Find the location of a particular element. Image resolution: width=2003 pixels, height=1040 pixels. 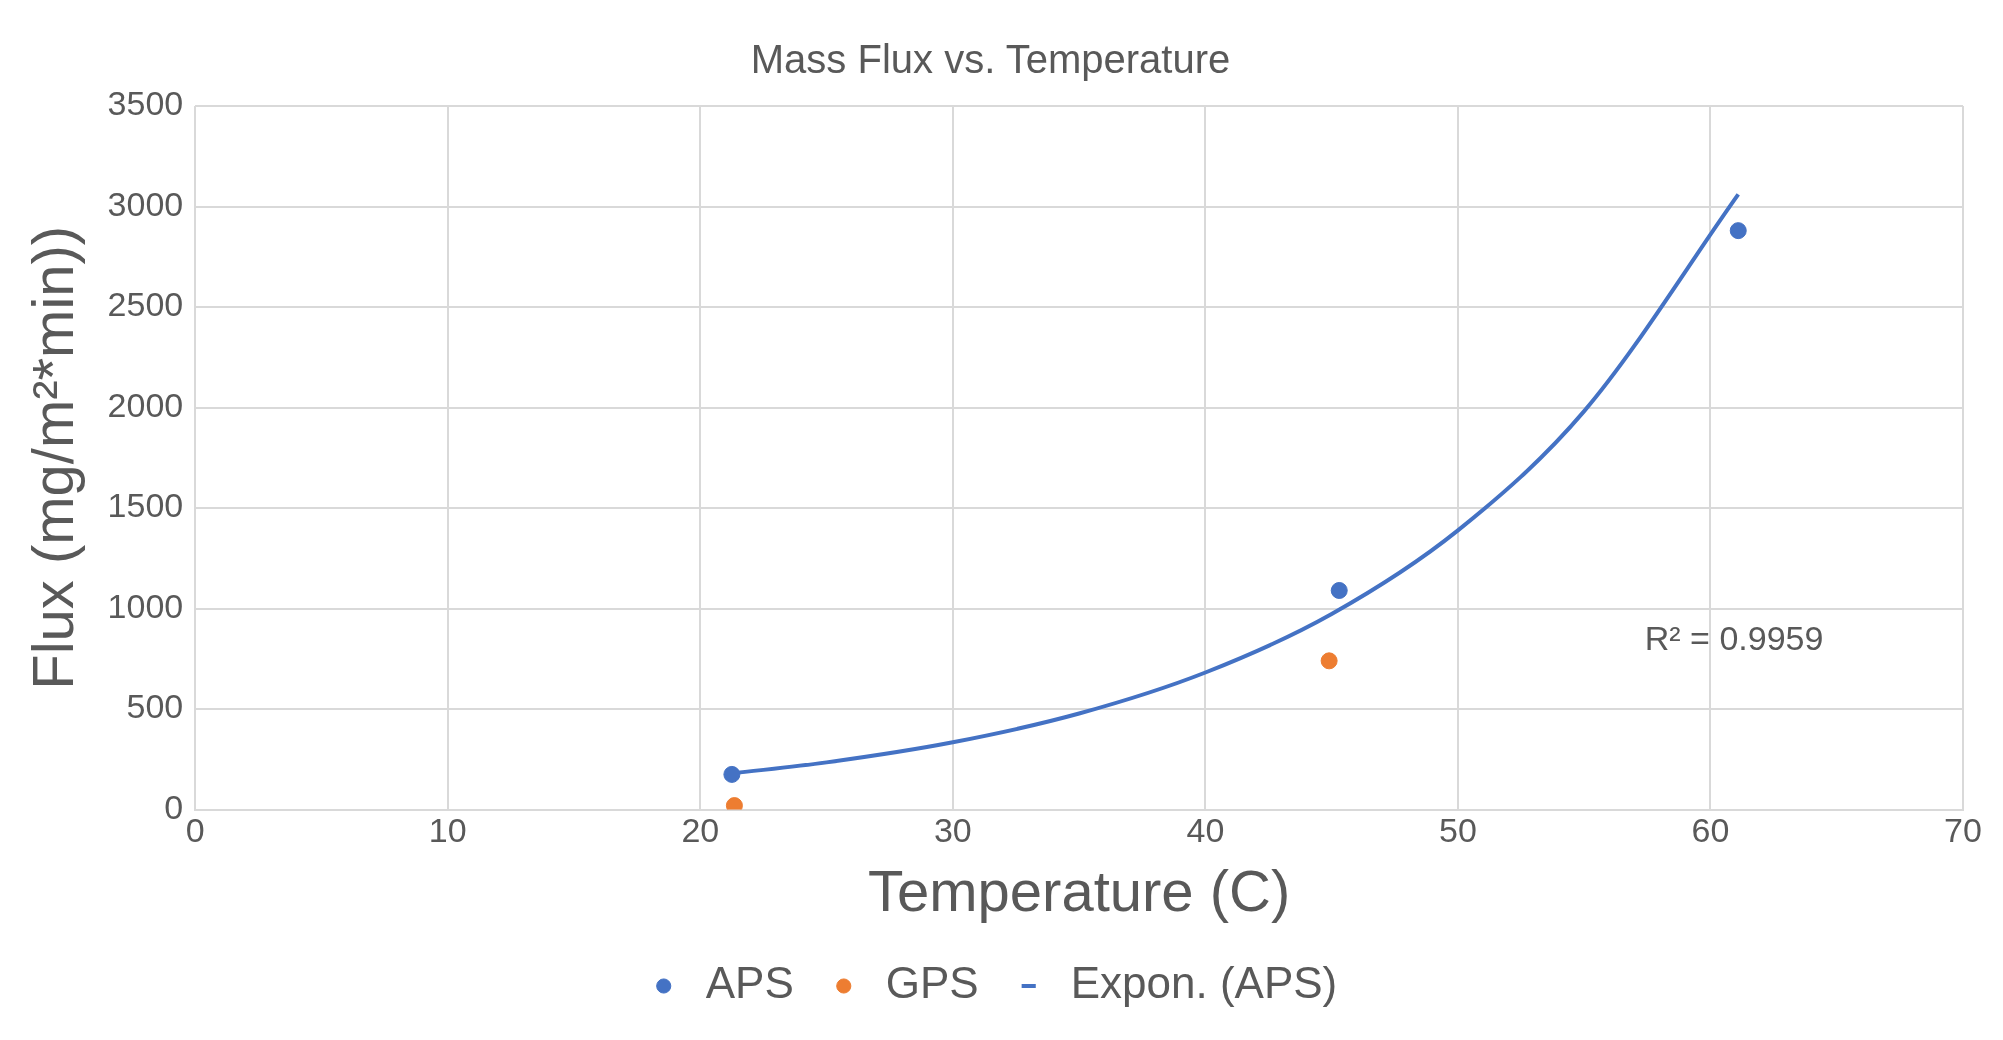

y-tick-label: 3500 is located at coordinates (145, 103).